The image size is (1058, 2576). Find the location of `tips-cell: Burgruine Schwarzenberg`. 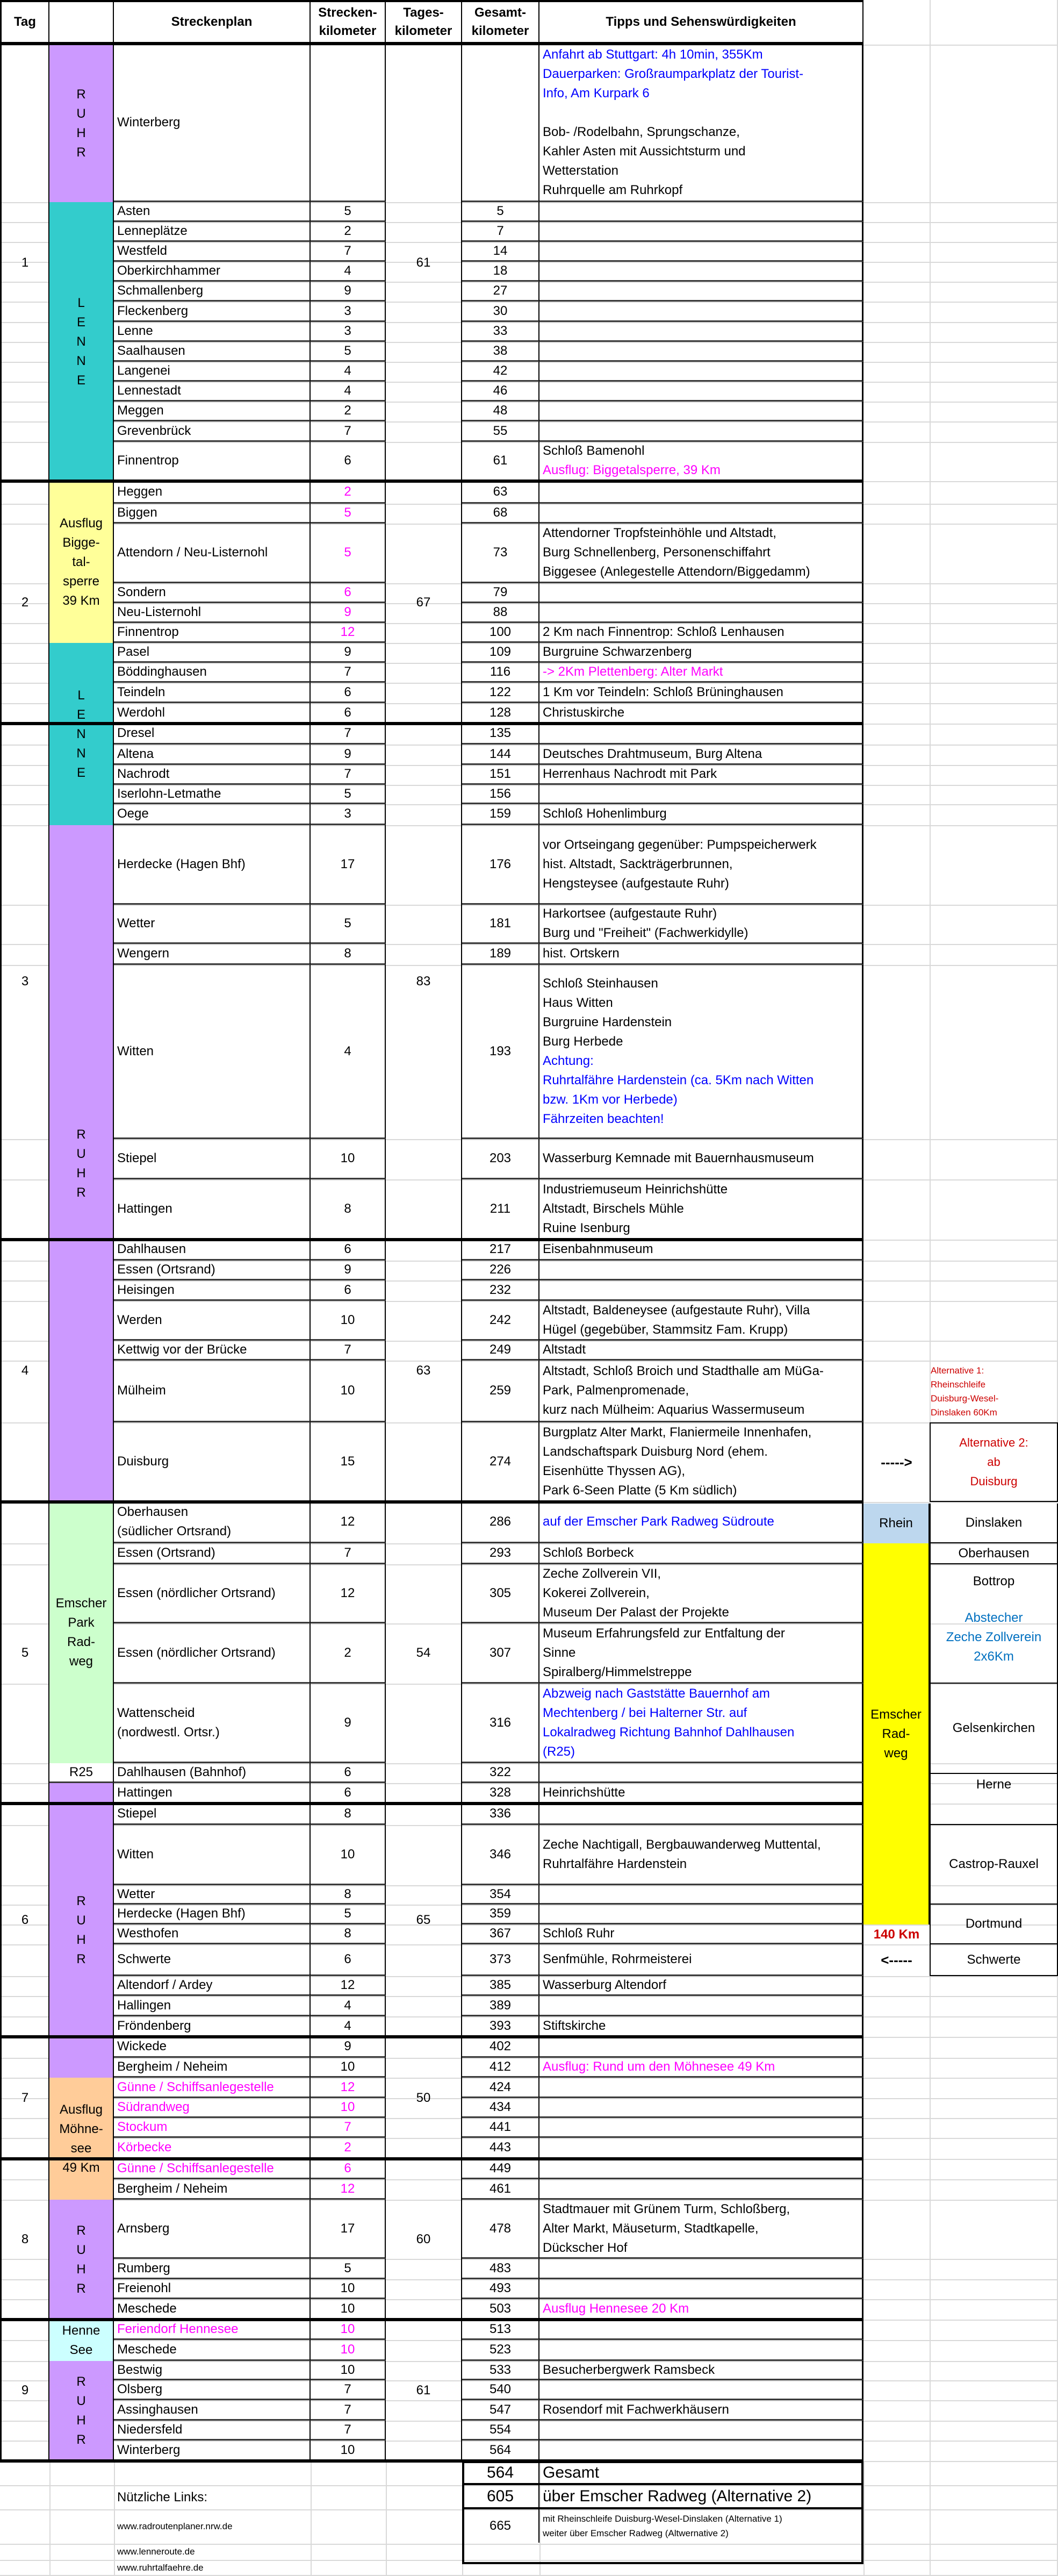

tips-cell: Burgruine Schwarzenberg is located at coordinates (701, 653).